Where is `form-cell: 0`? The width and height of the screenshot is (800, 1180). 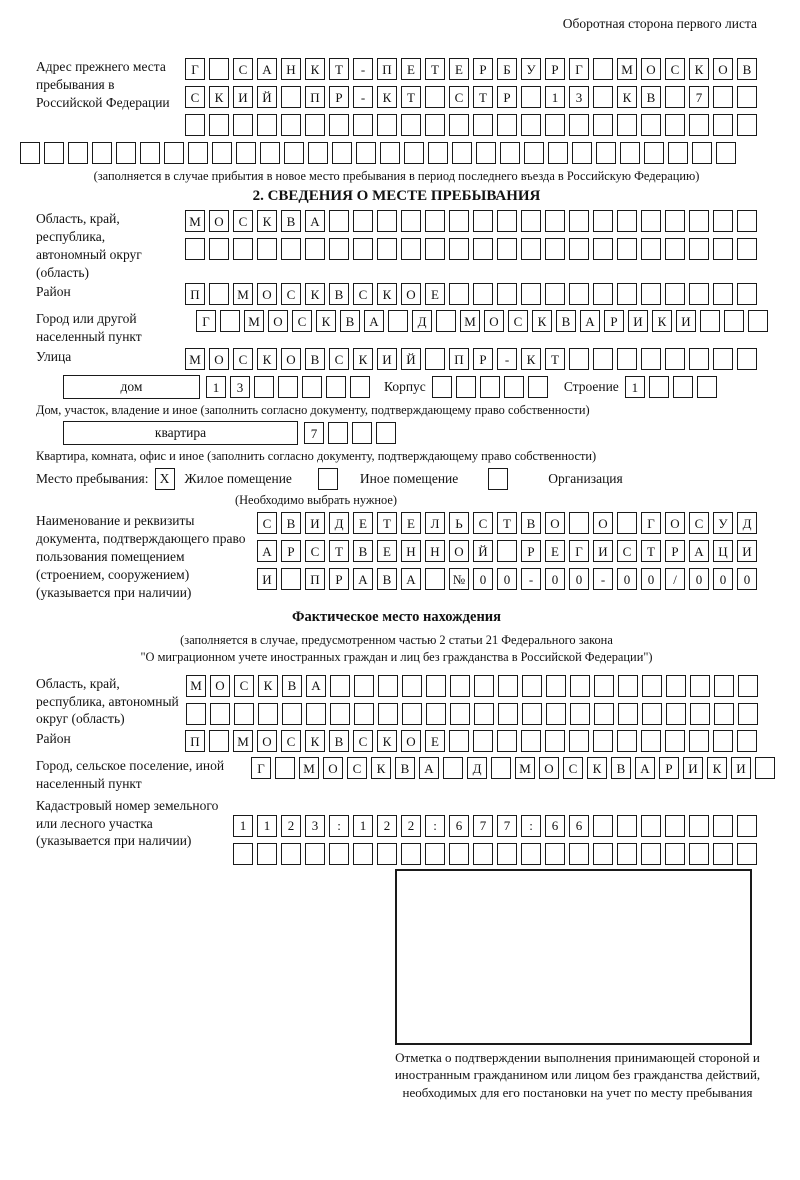 form-cell: 0 is located at coordinates (699, 579).